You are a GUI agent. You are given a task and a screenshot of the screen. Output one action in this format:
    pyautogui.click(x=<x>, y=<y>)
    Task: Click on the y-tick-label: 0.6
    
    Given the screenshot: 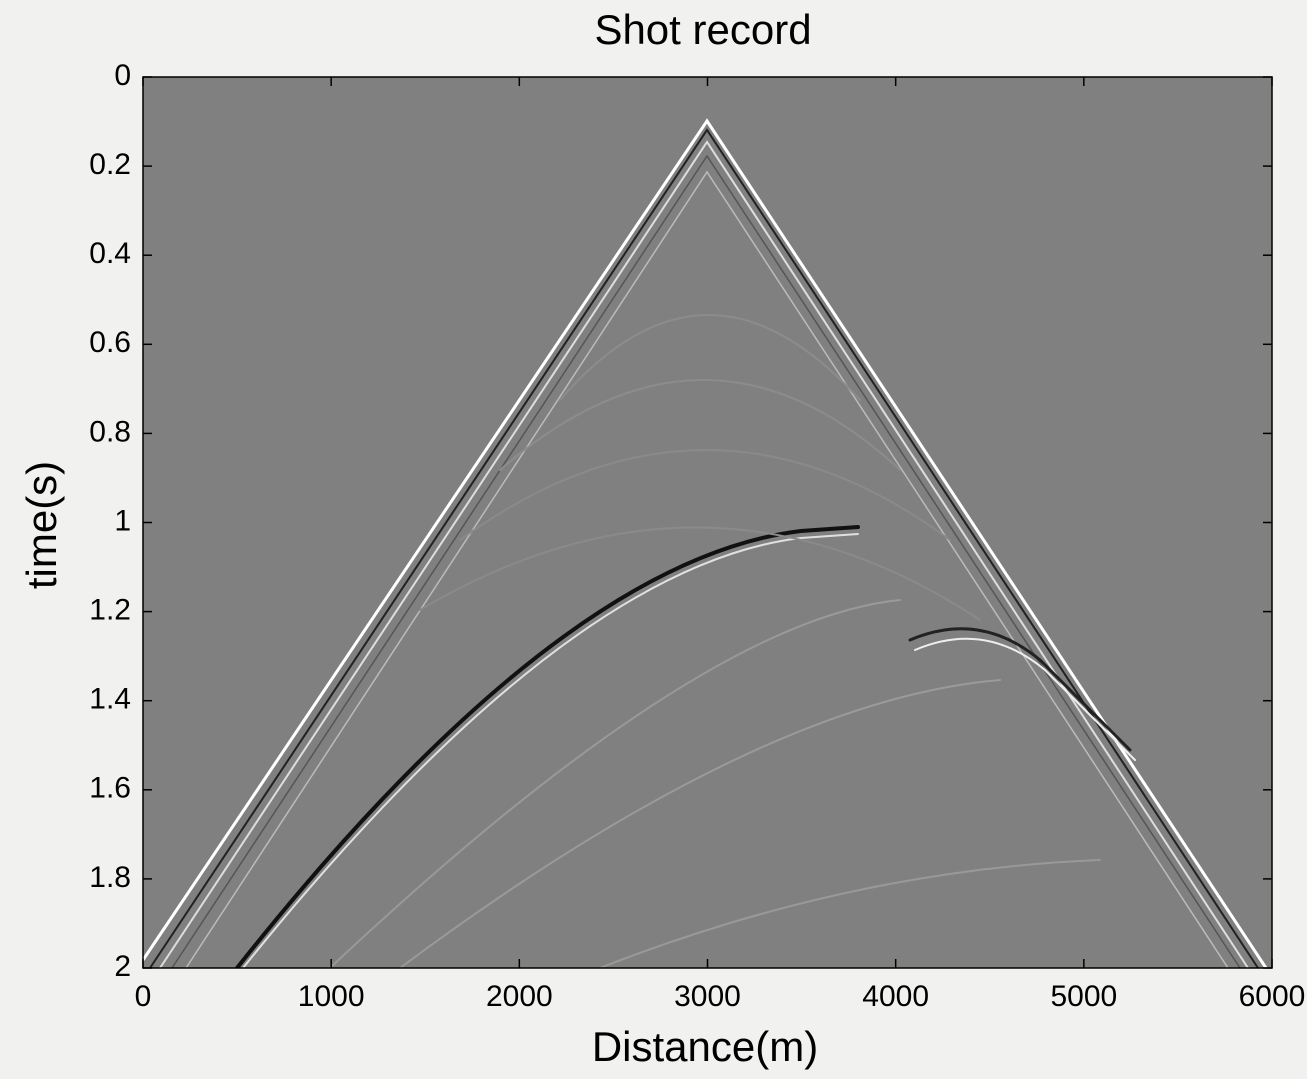 What is the action you would take?
    pyautogui.click(x=110, y=342)
    